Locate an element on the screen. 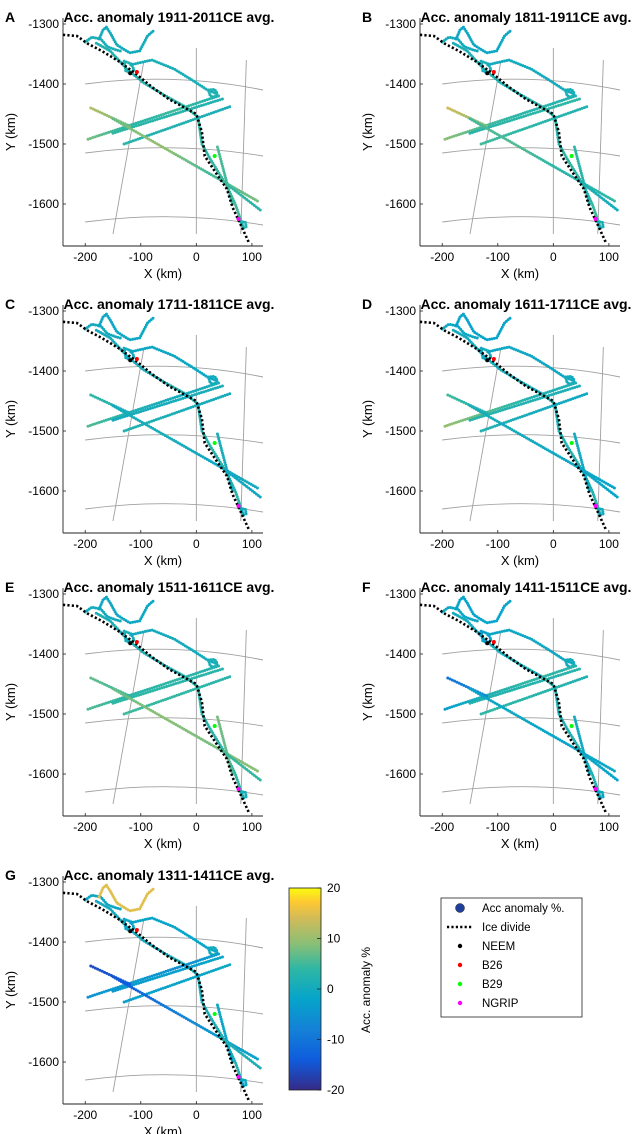 The width and height of the screenshot is (641, 1134). graticule-lon-line is located at coordinates (128, 718).